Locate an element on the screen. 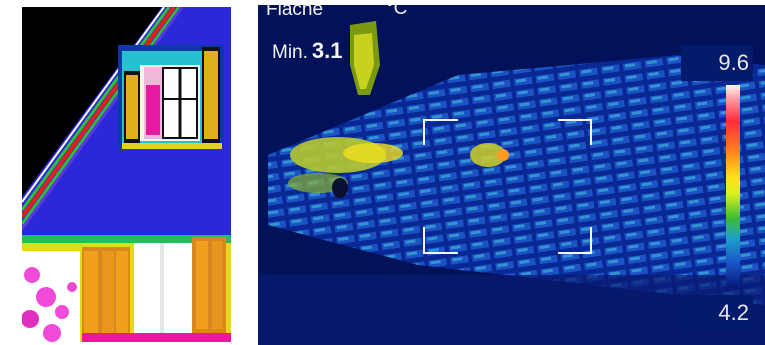 The image size is (765, 345). area-mode-label: Fläche is located at coordinates (295, 12).